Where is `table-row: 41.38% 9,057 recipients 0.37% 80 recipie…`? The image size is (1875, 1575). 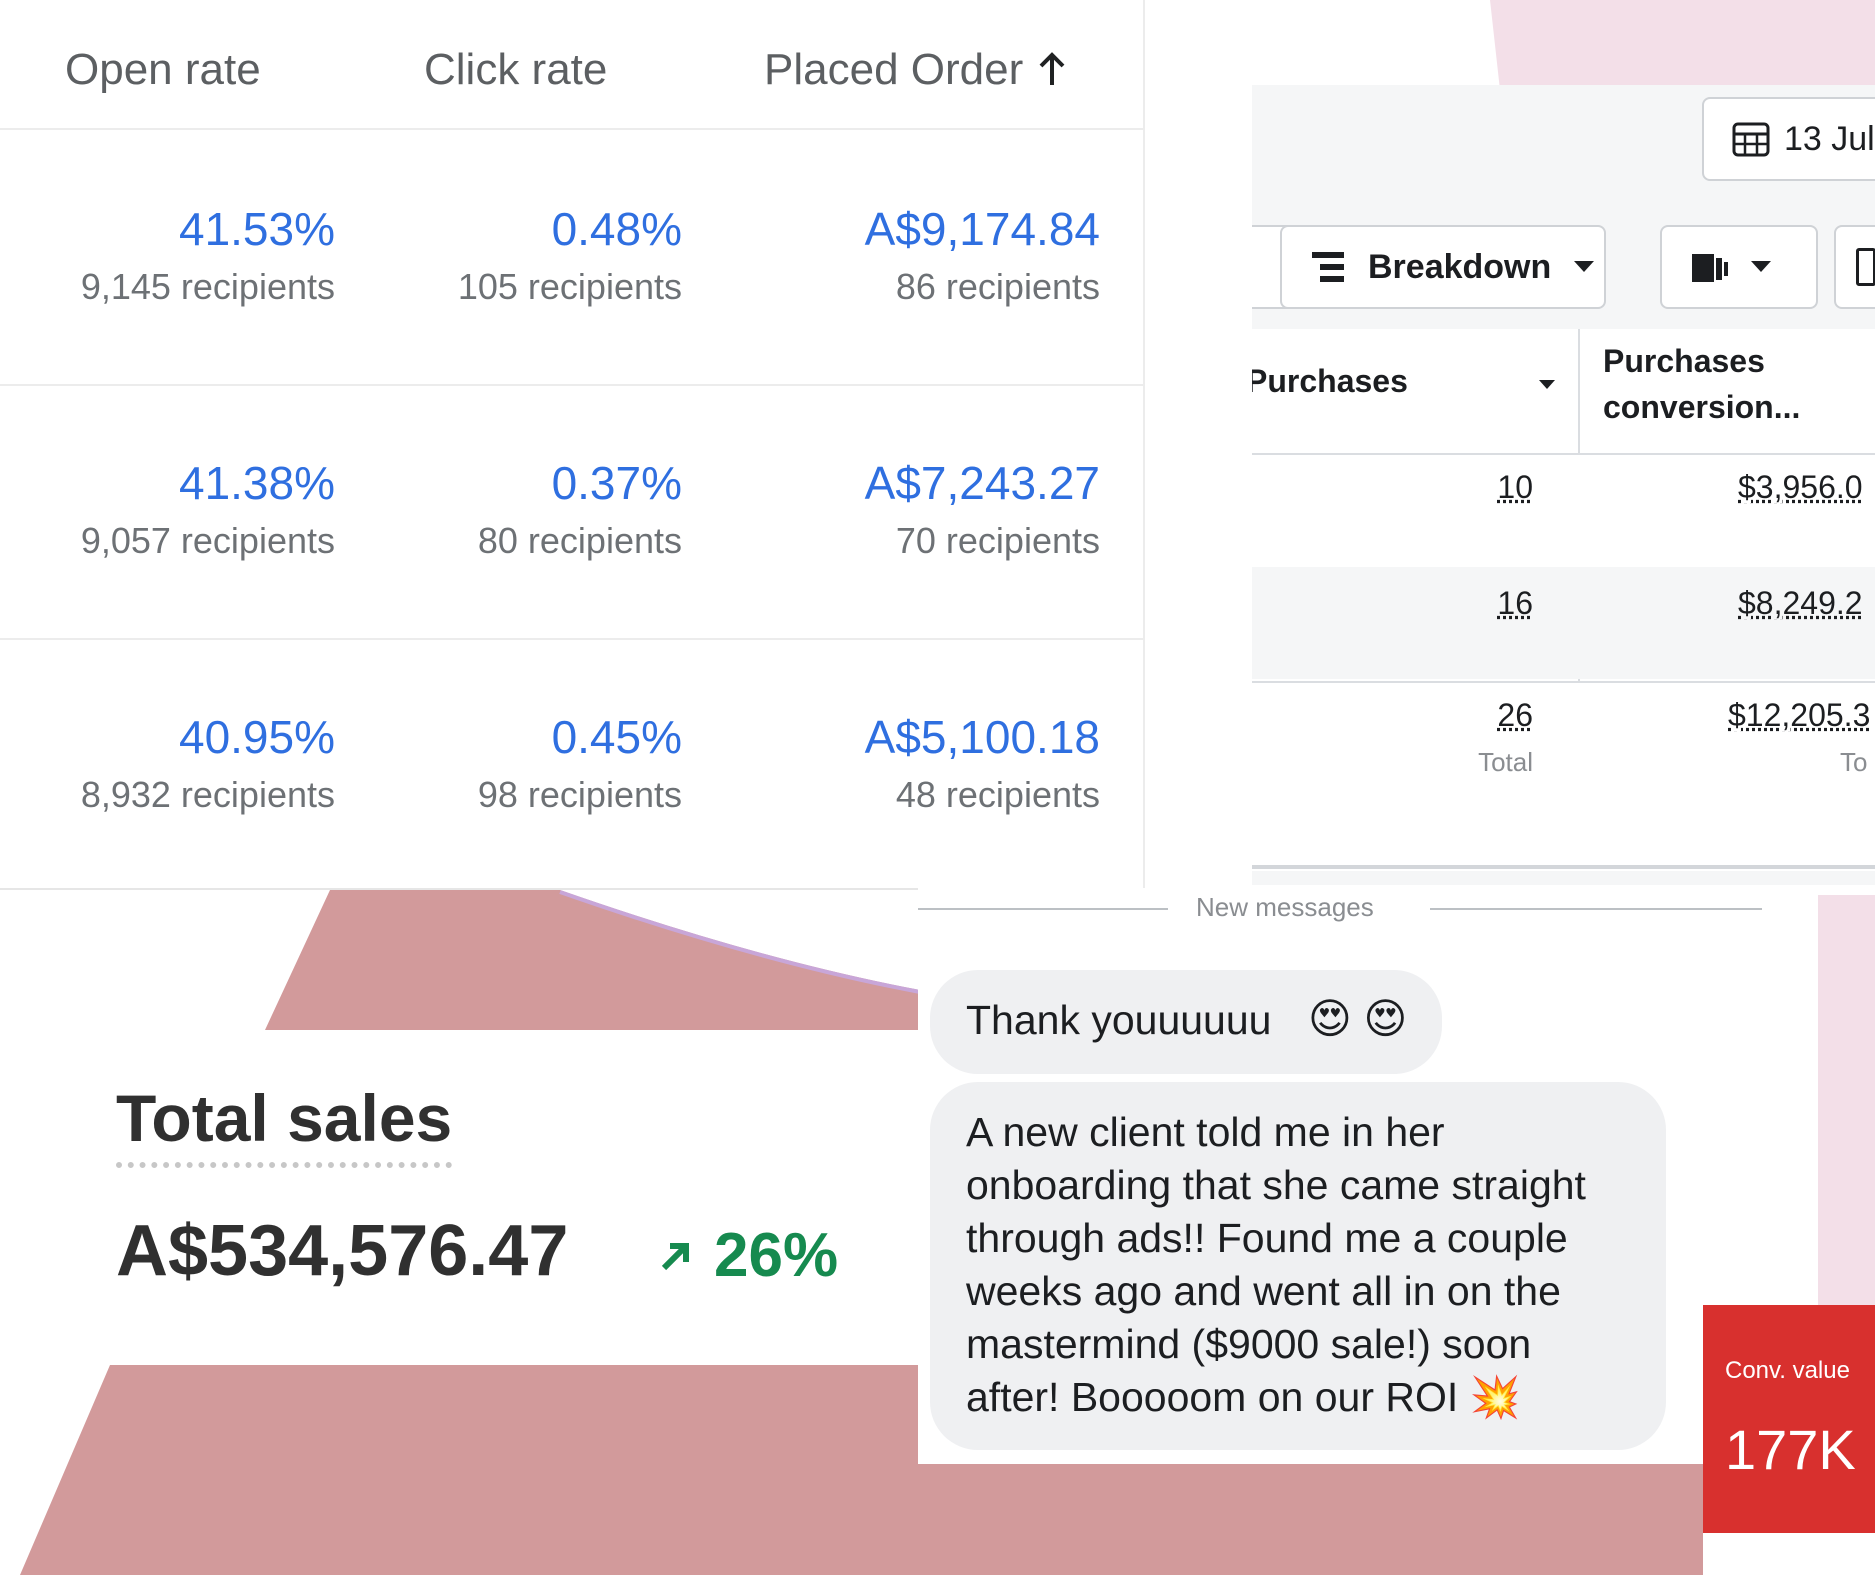 table-row: 41.38% 9,057 recipients 0.37% 80 recipie… is located at coordinates (571, 512).